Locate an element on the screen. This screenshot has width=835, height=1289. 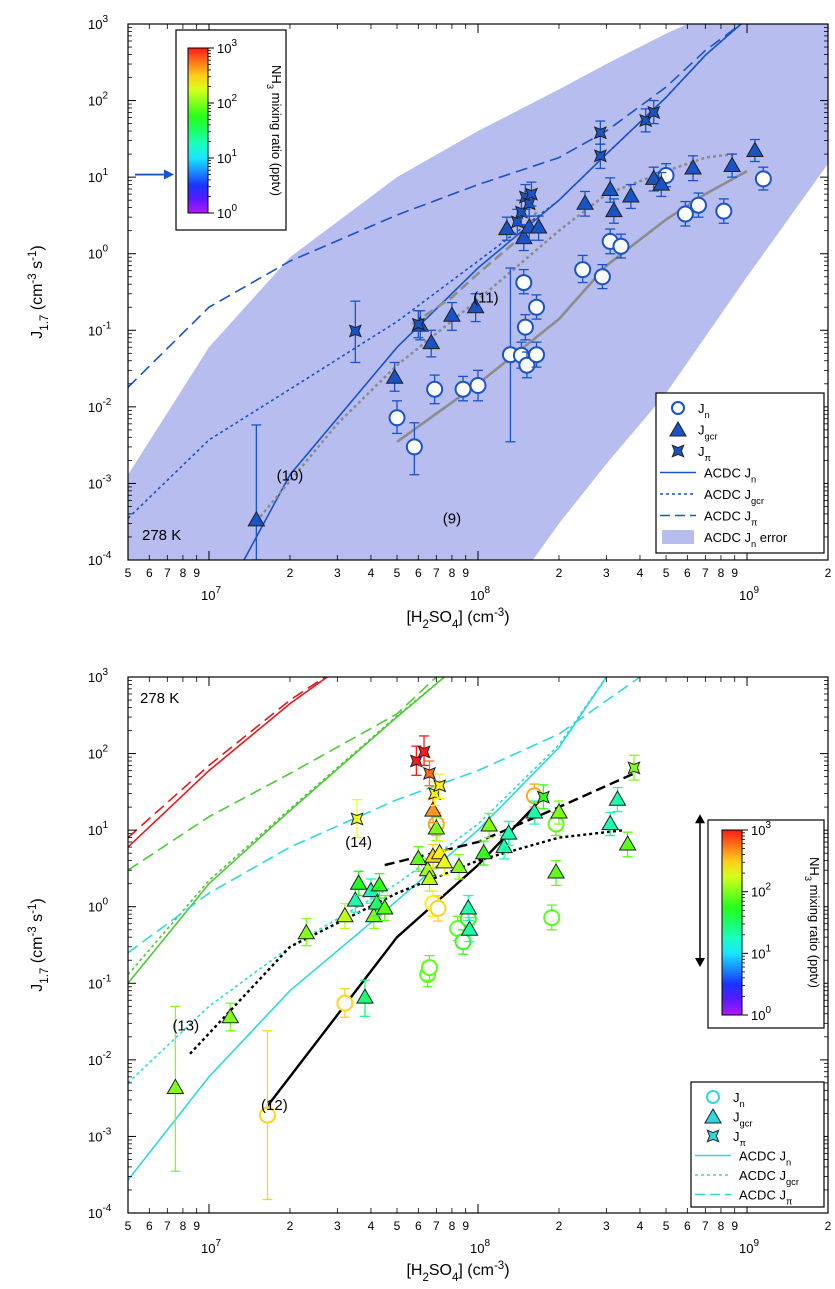
model-curve-cyan-dashed is located at coordinates (384, 815).